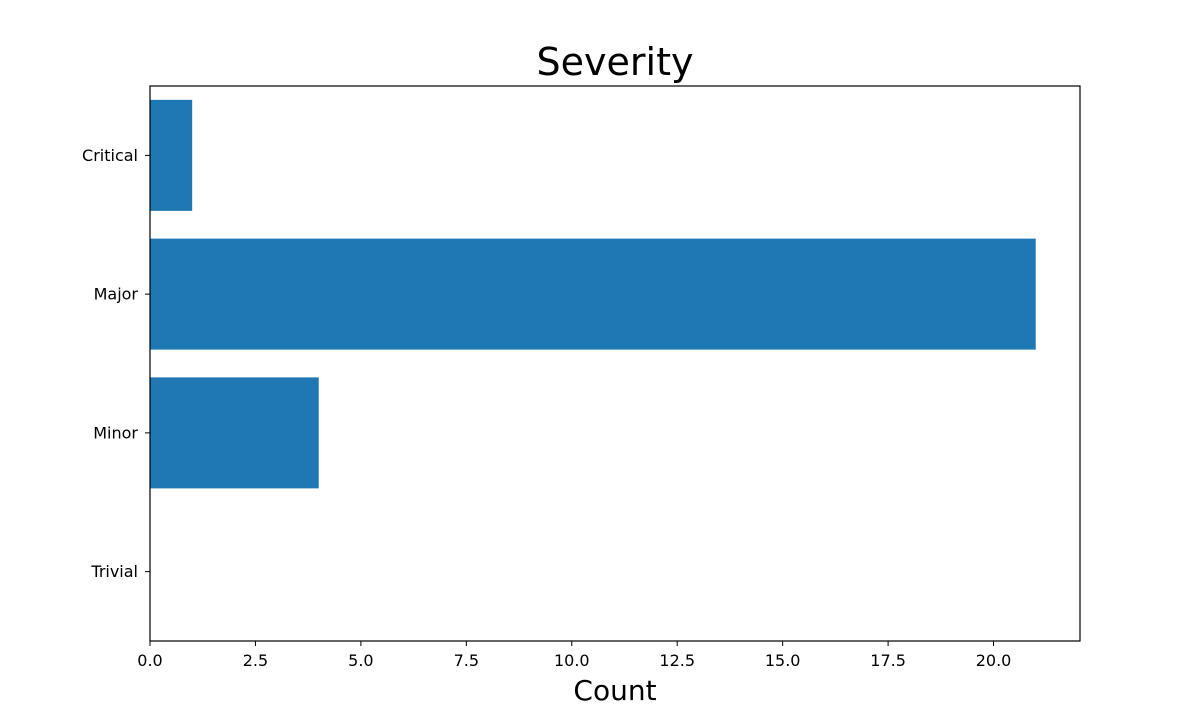 The width and height of the screenshot is (1200, 720). Describe the element at coordinates (994, 660) in the screenshot. I see `x-tick-label: 20.0` at that location.